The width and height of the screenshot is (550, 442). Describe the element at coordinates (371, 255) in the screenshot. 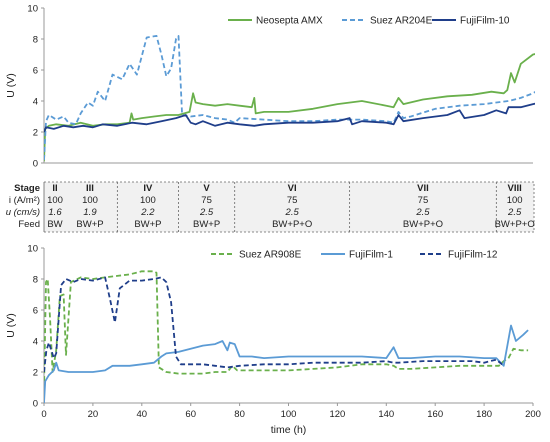

I see `legend-label: FujiFilm-1` at that location.